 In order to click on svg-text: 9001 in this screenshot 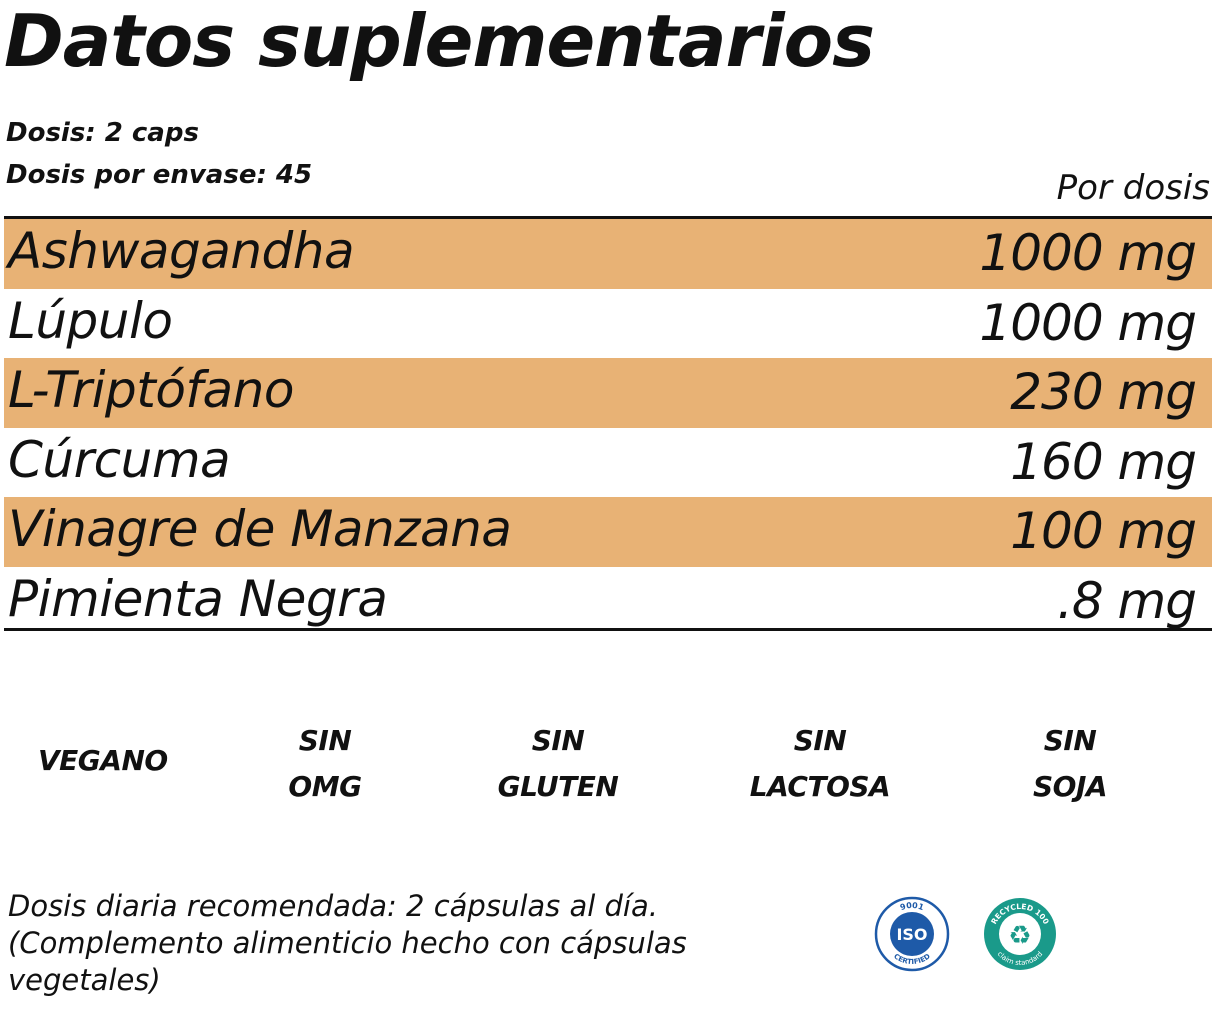, I will do `click(912, 906)`.